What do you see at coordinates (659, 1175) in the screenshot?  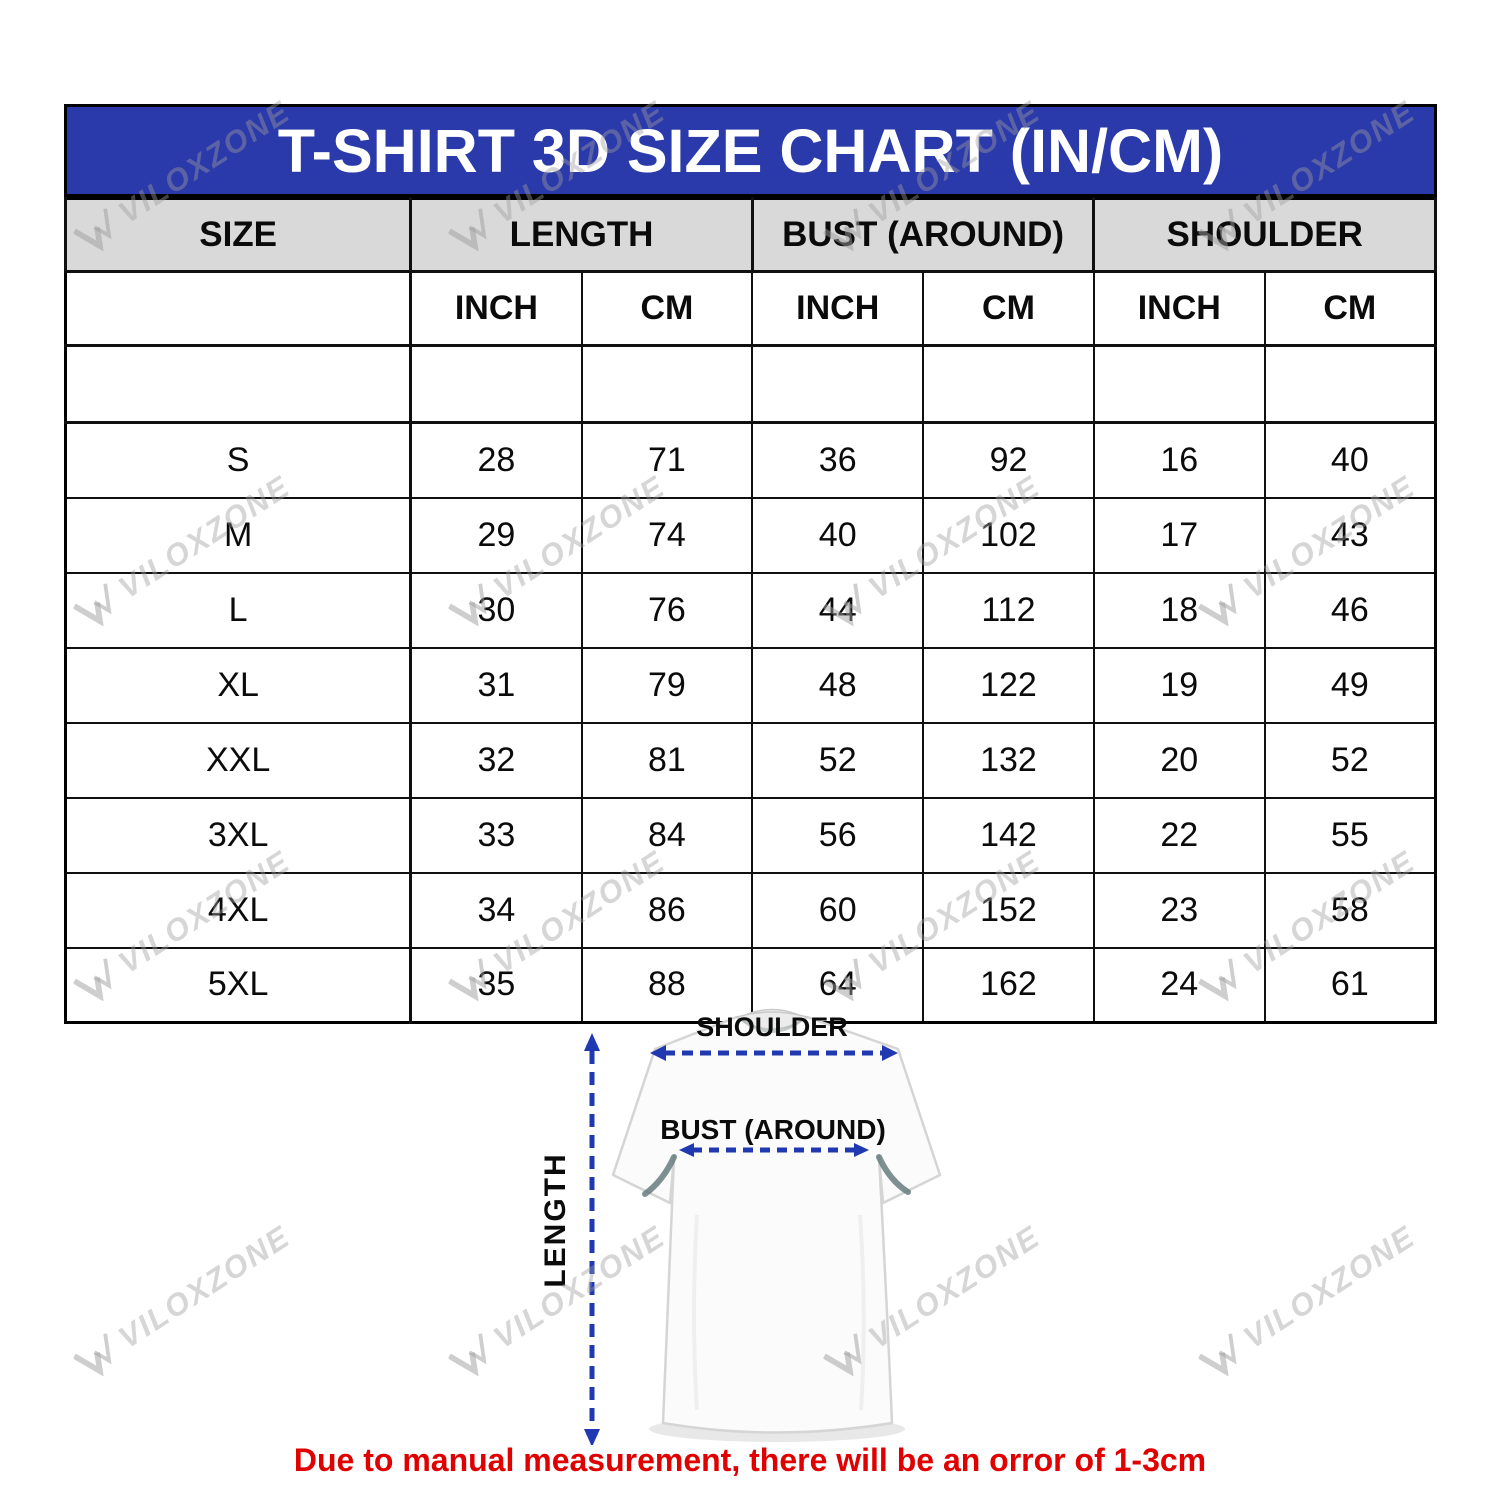 I see `left-armpit-shade` at bounding box center [659, 1175].